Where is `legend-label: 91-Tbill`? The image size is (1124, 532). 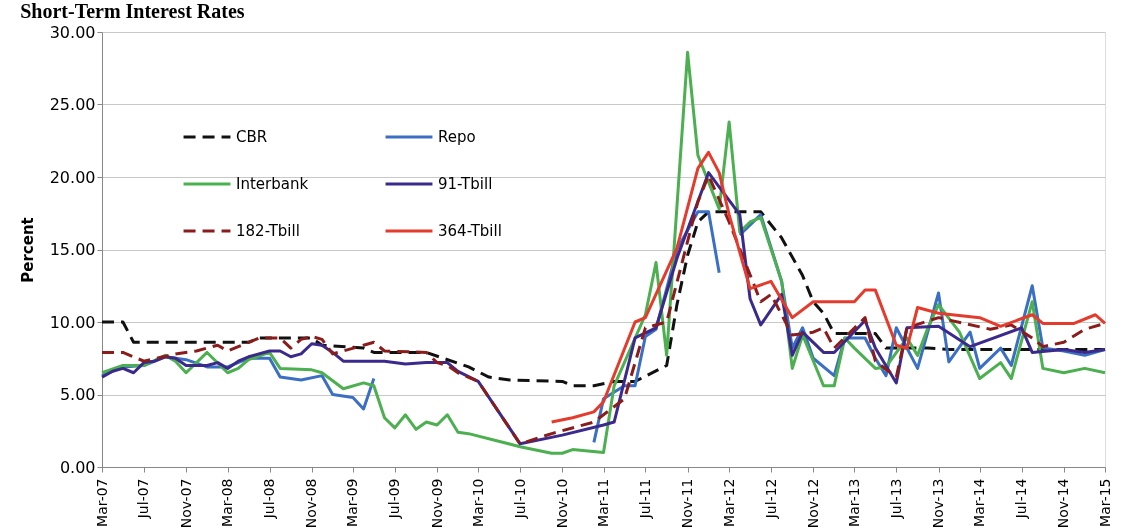 legend-label: 91-Tbill is located at coordinates (465, 184).